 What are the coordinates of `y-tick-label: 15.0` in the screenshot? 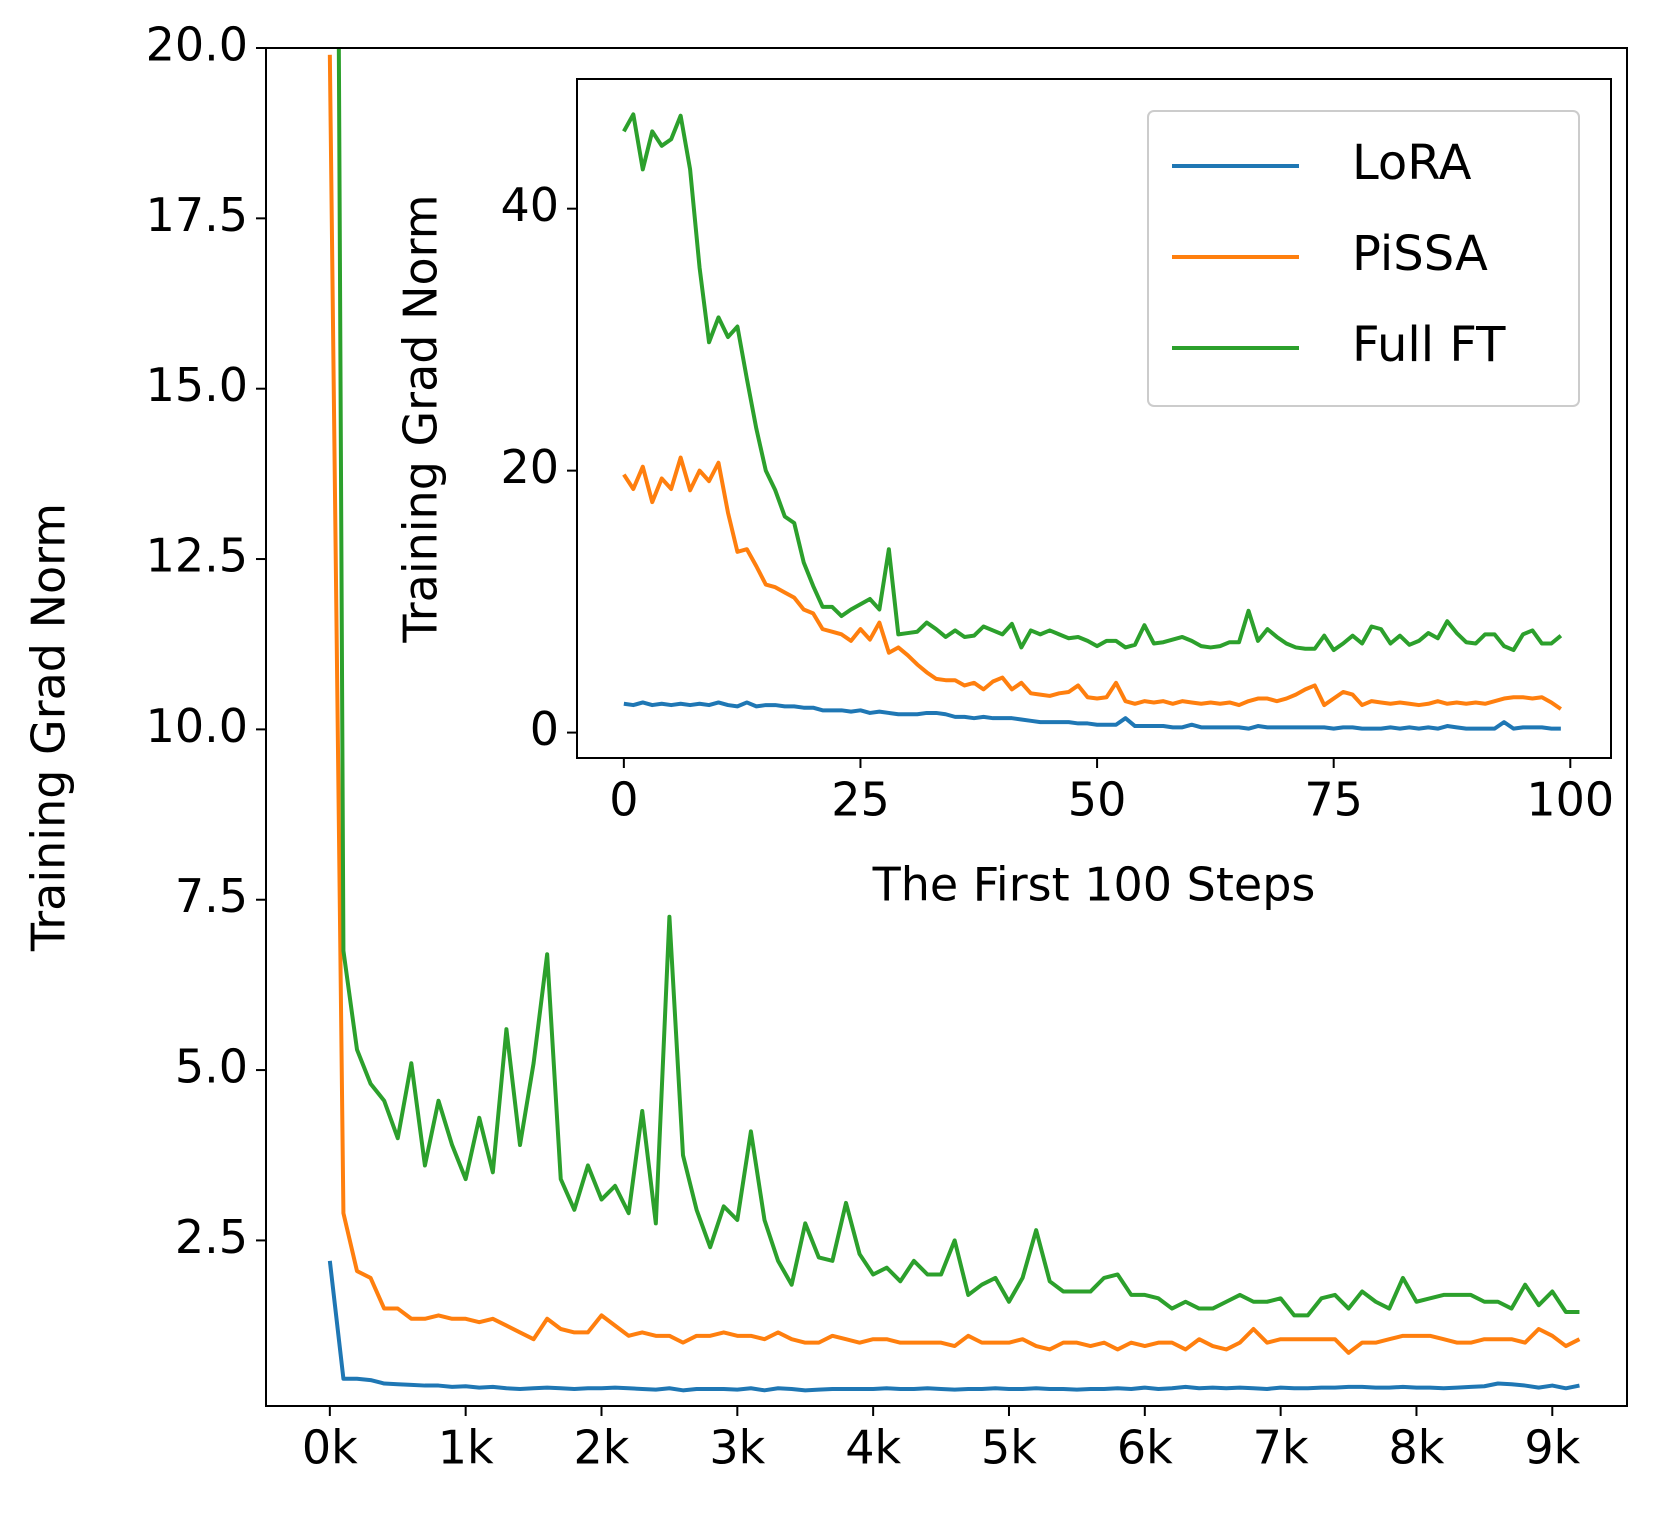 It's located at (197, 385).